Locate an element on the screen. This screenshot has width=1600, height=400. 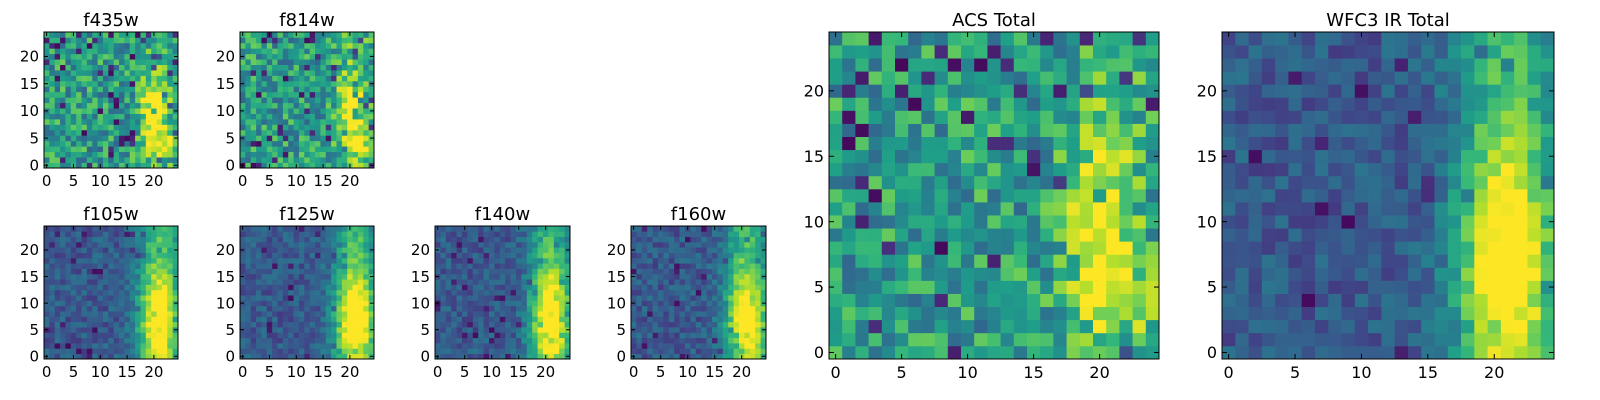
y-tick-label: 0 is located at coordinates (819, 352).